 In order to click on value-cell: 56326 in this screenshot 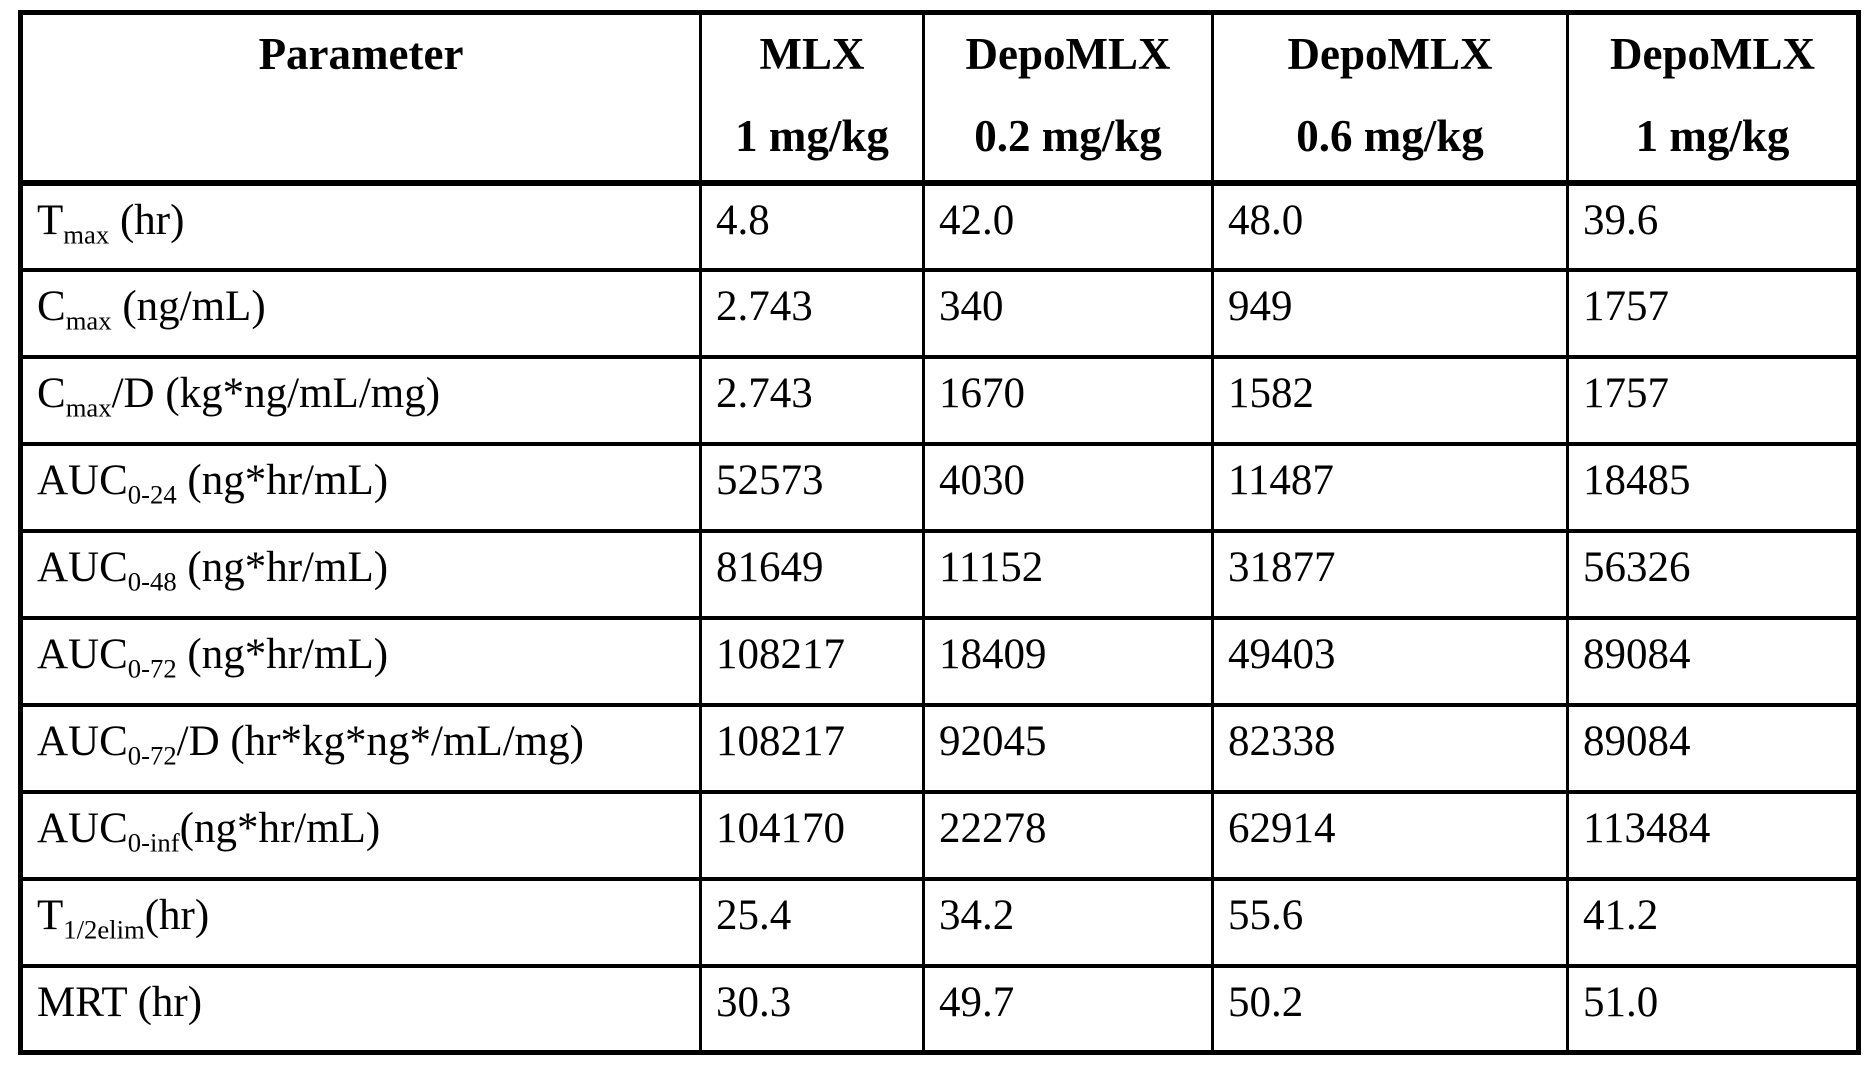, I will do `click(1713, 574)`.